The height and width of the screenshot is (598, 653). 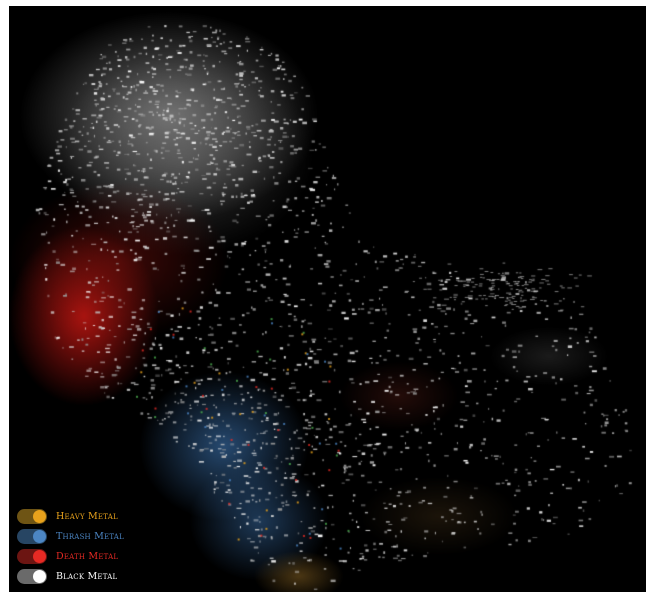 What do you see at coordinates (32, 516) in the screenshot?
I see `heavy-metal-toggle` at bounding box center [32, 516].